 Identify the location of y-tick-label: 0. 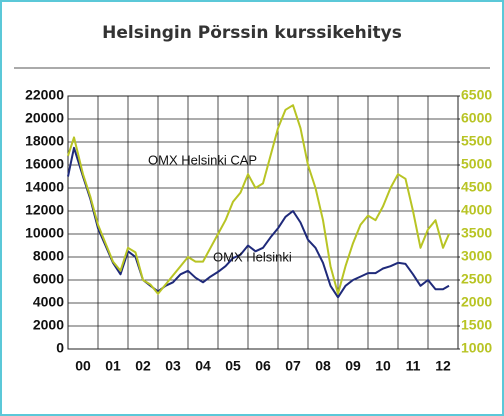
(60, 348).